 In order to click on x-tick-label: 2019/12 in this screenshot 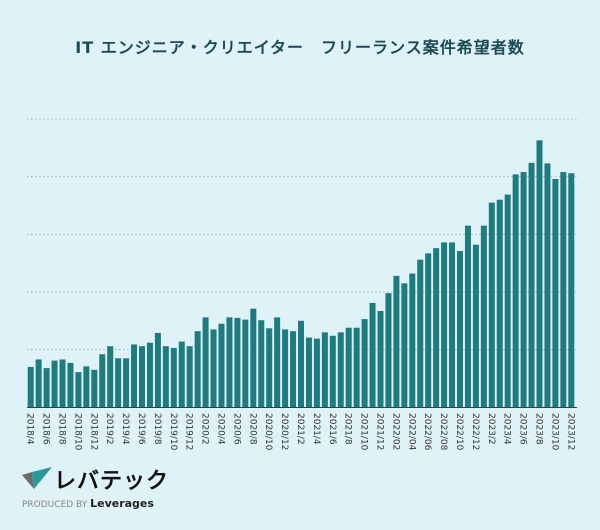, I will do `click(189, 431)`.